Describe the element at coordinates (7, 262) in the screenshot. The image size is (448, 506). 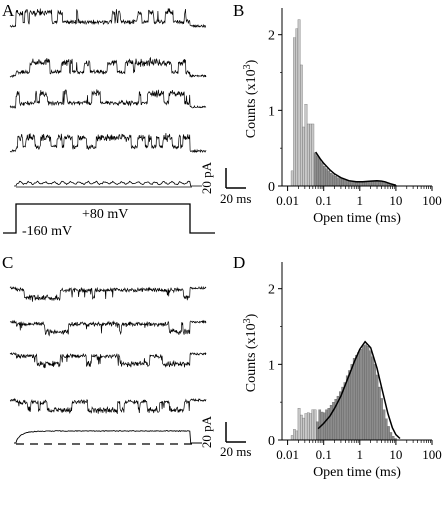
I see `panel-label-c: C` at that location.